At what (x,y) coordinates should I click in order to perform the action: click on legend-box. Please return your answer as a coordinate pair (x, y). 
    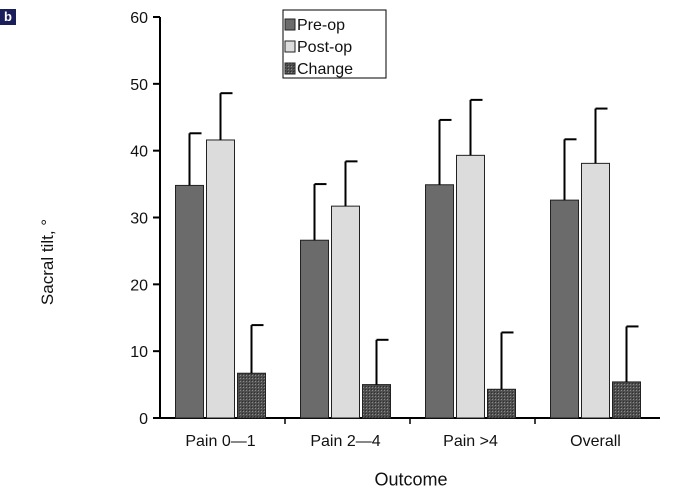
    Looking at the image, I should click on (334, 44).